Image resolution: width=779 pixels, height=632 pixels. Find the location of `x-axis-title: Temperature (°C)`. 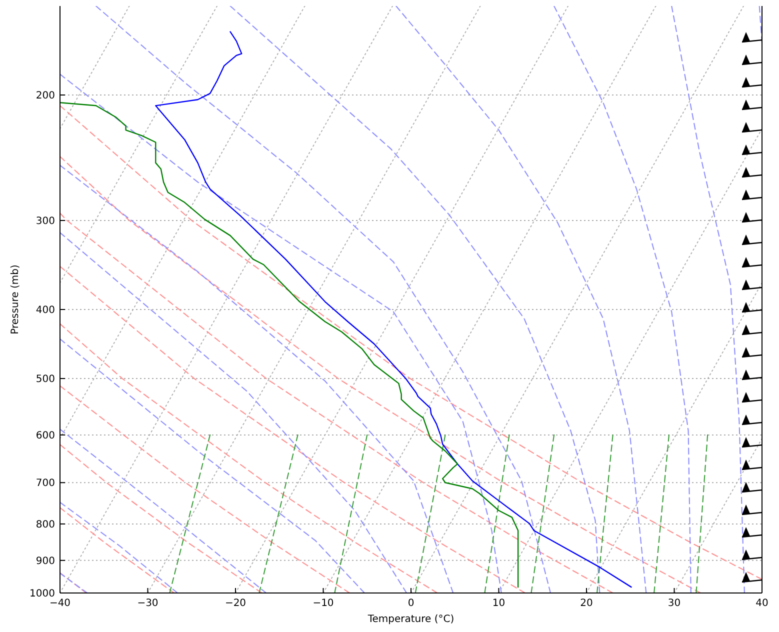

x-axis-title: Temperature (°C) is located at coordinates (410, 619).